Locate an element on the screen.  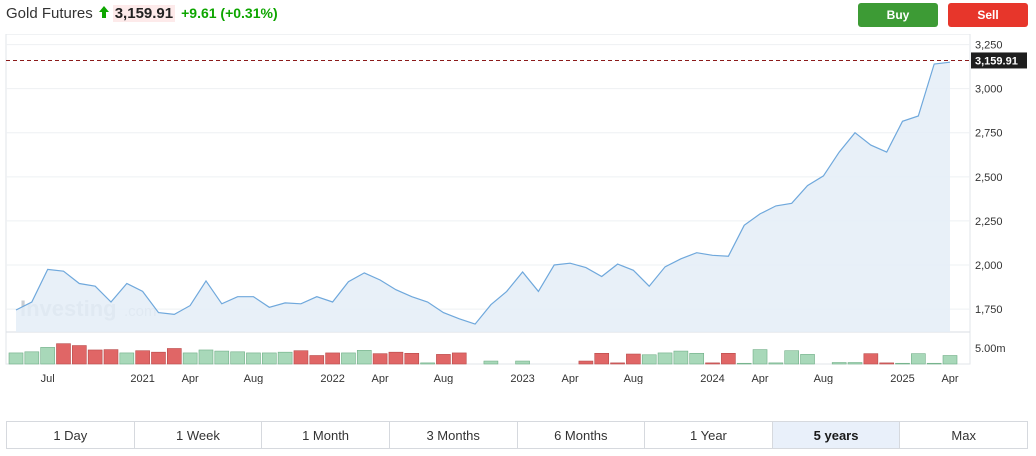
x-tick-label: 2021 is located at coordinates (142, 378).